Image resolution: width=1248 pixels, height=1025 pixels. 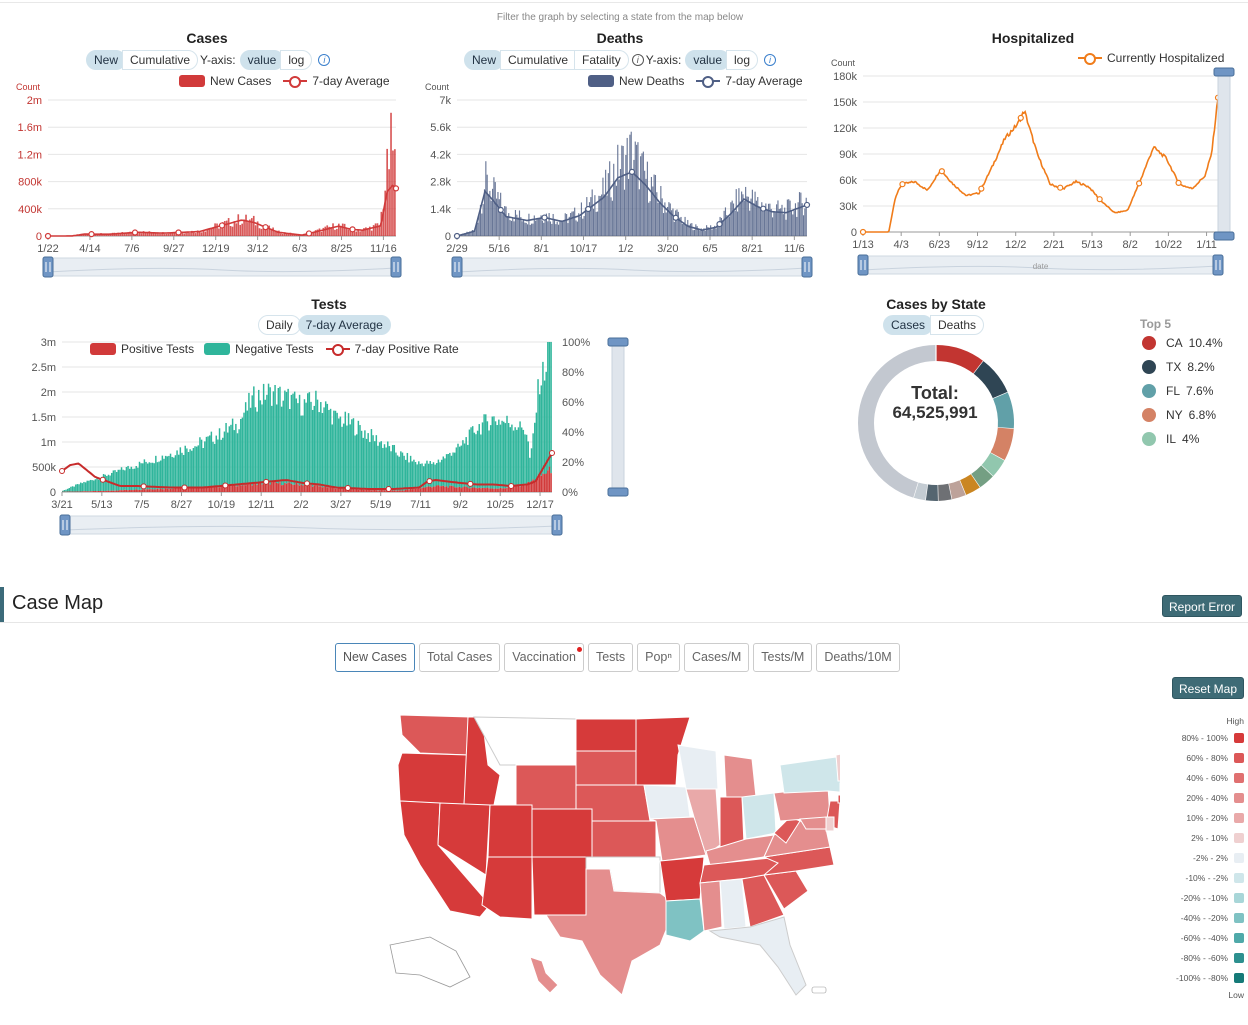 I want to click on state-mn, so click(x=663, y=751).